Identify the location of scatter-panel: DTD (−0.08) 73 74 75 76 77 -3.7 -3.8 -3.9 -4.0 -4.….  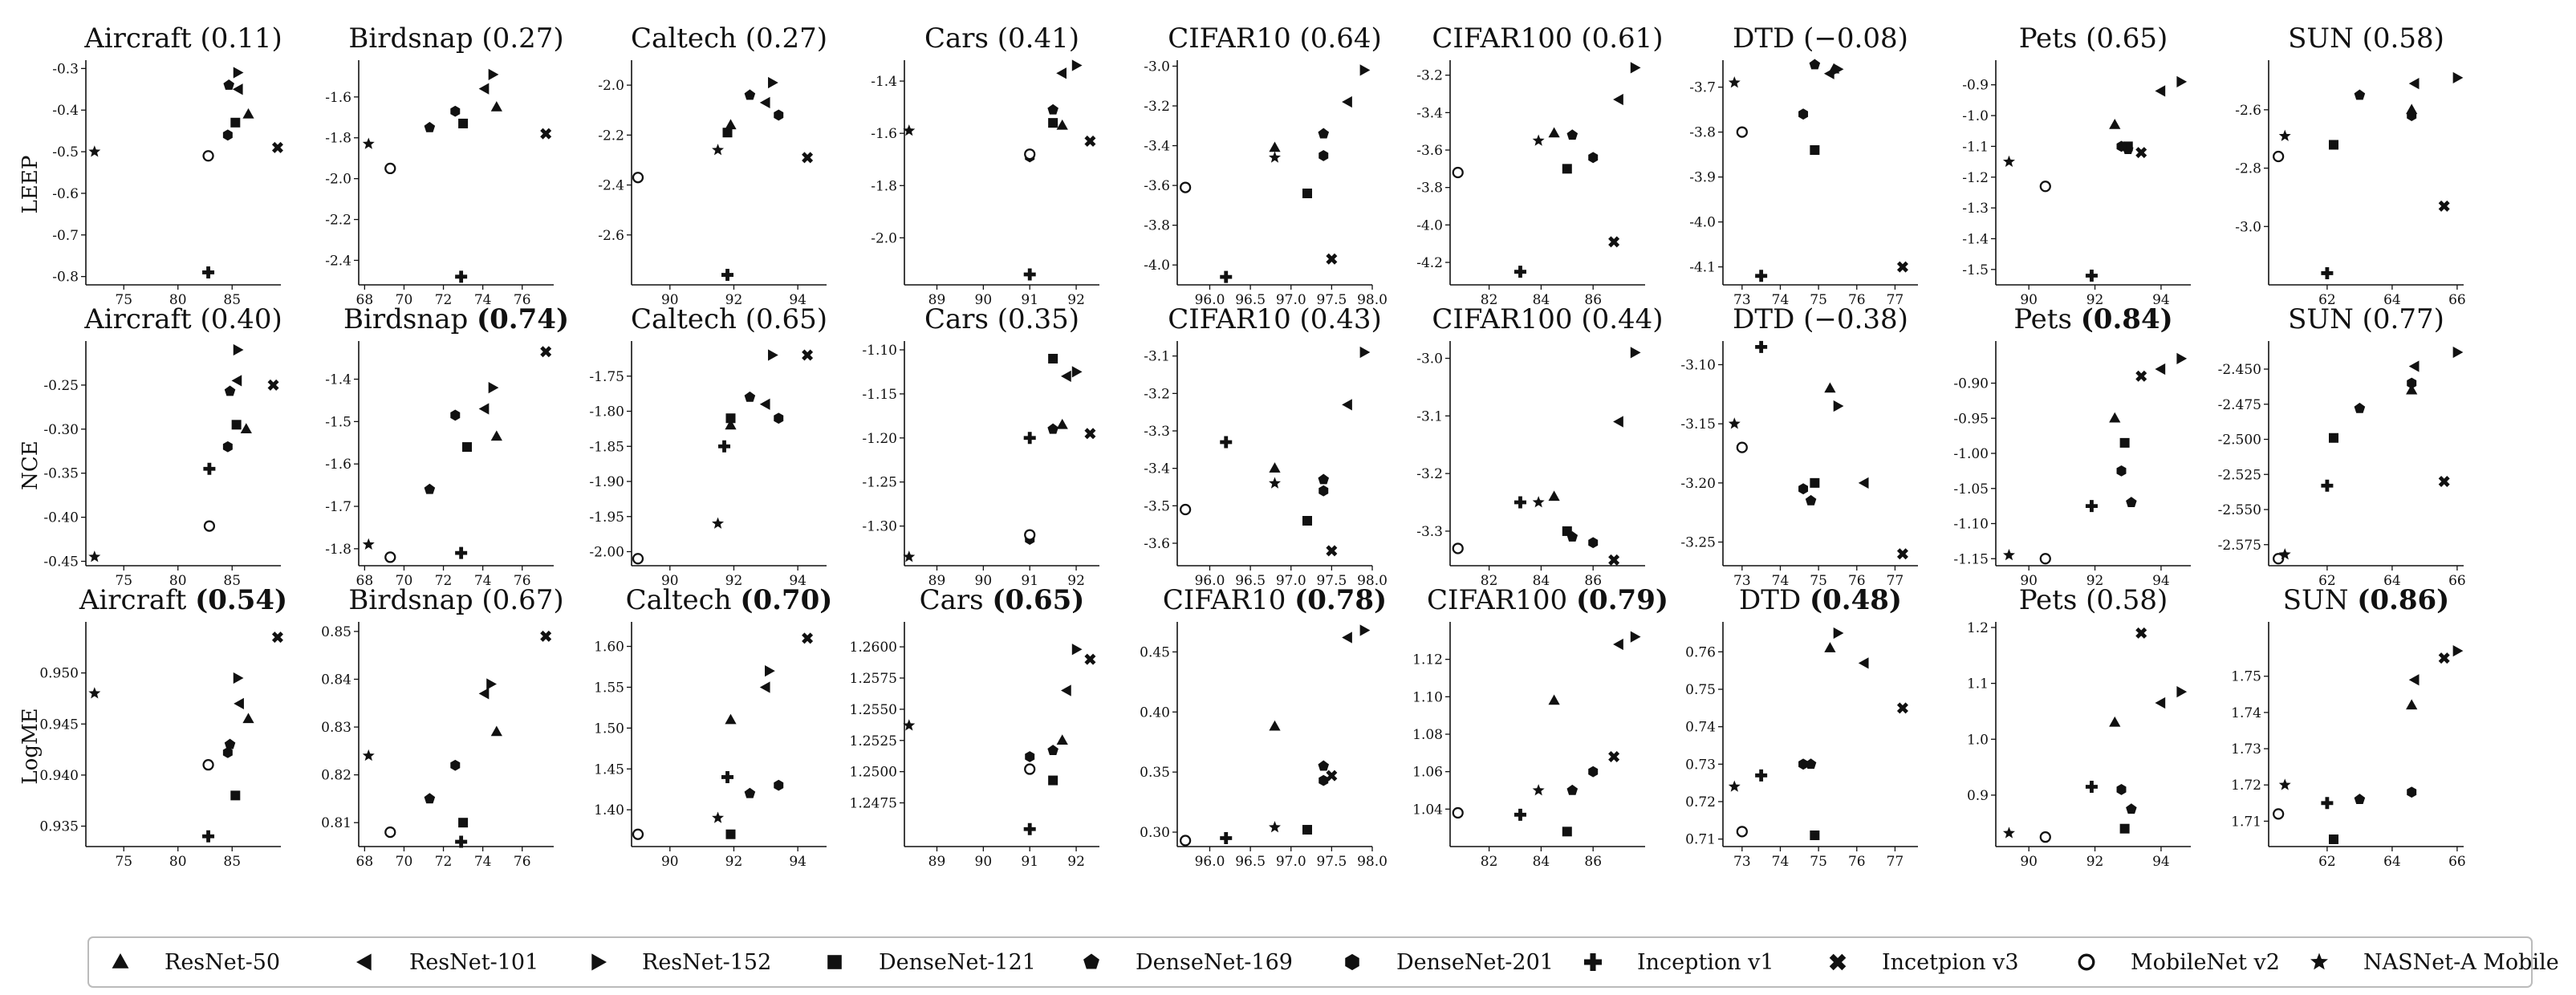
(1803, 165).